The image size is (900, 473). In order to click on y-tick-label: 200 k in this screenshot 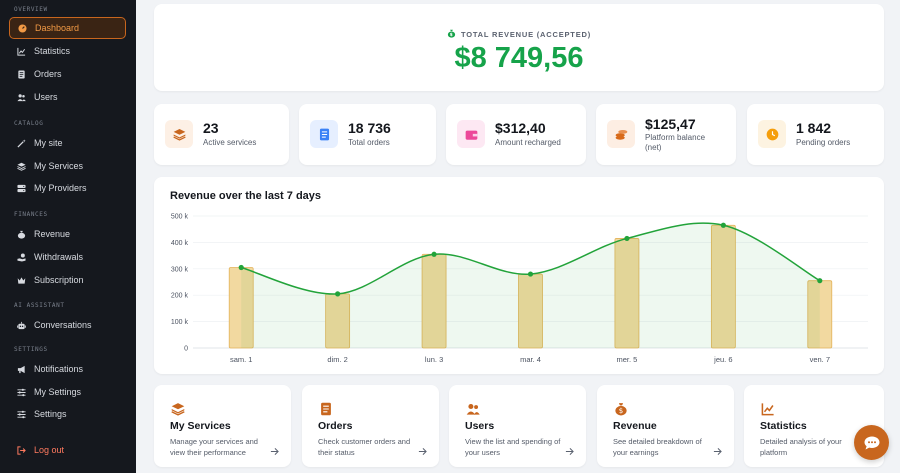, I will do `click(180, 296)`.